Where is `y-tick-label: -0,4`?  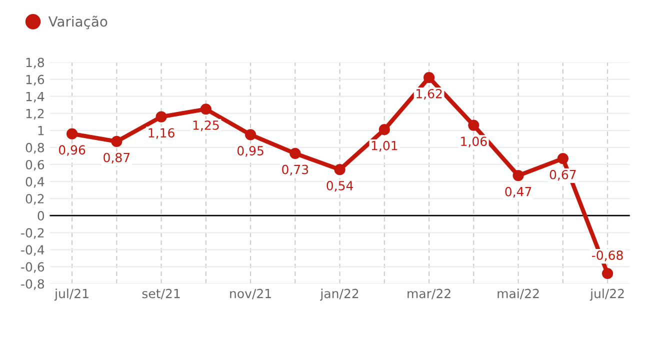
y-tick-label: -0,4 is located at coordinates (32, 250).